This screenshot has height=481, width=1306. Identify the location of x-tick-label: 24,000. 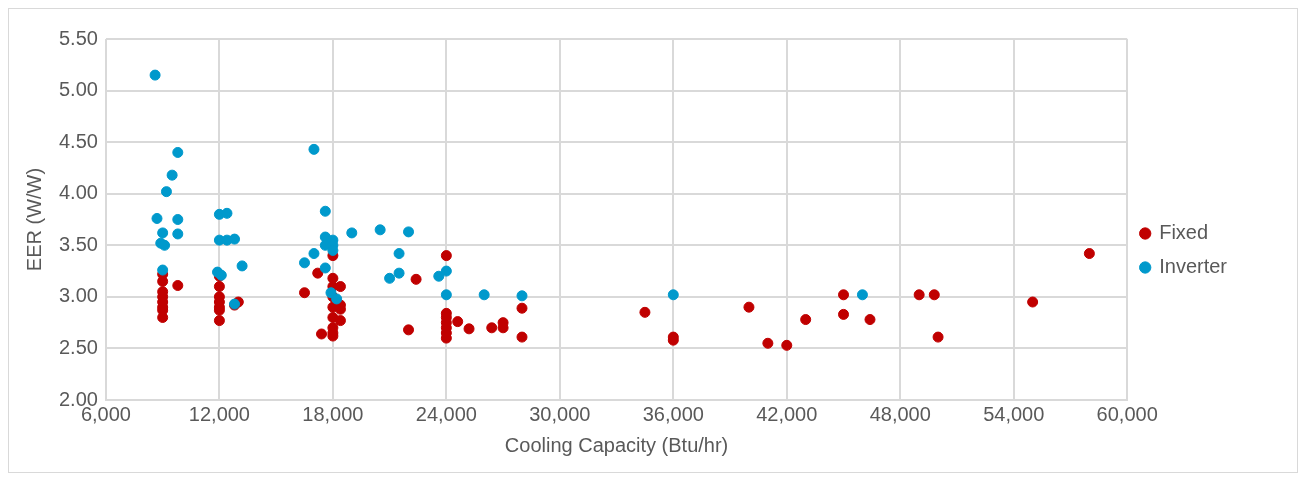
(446, 413).